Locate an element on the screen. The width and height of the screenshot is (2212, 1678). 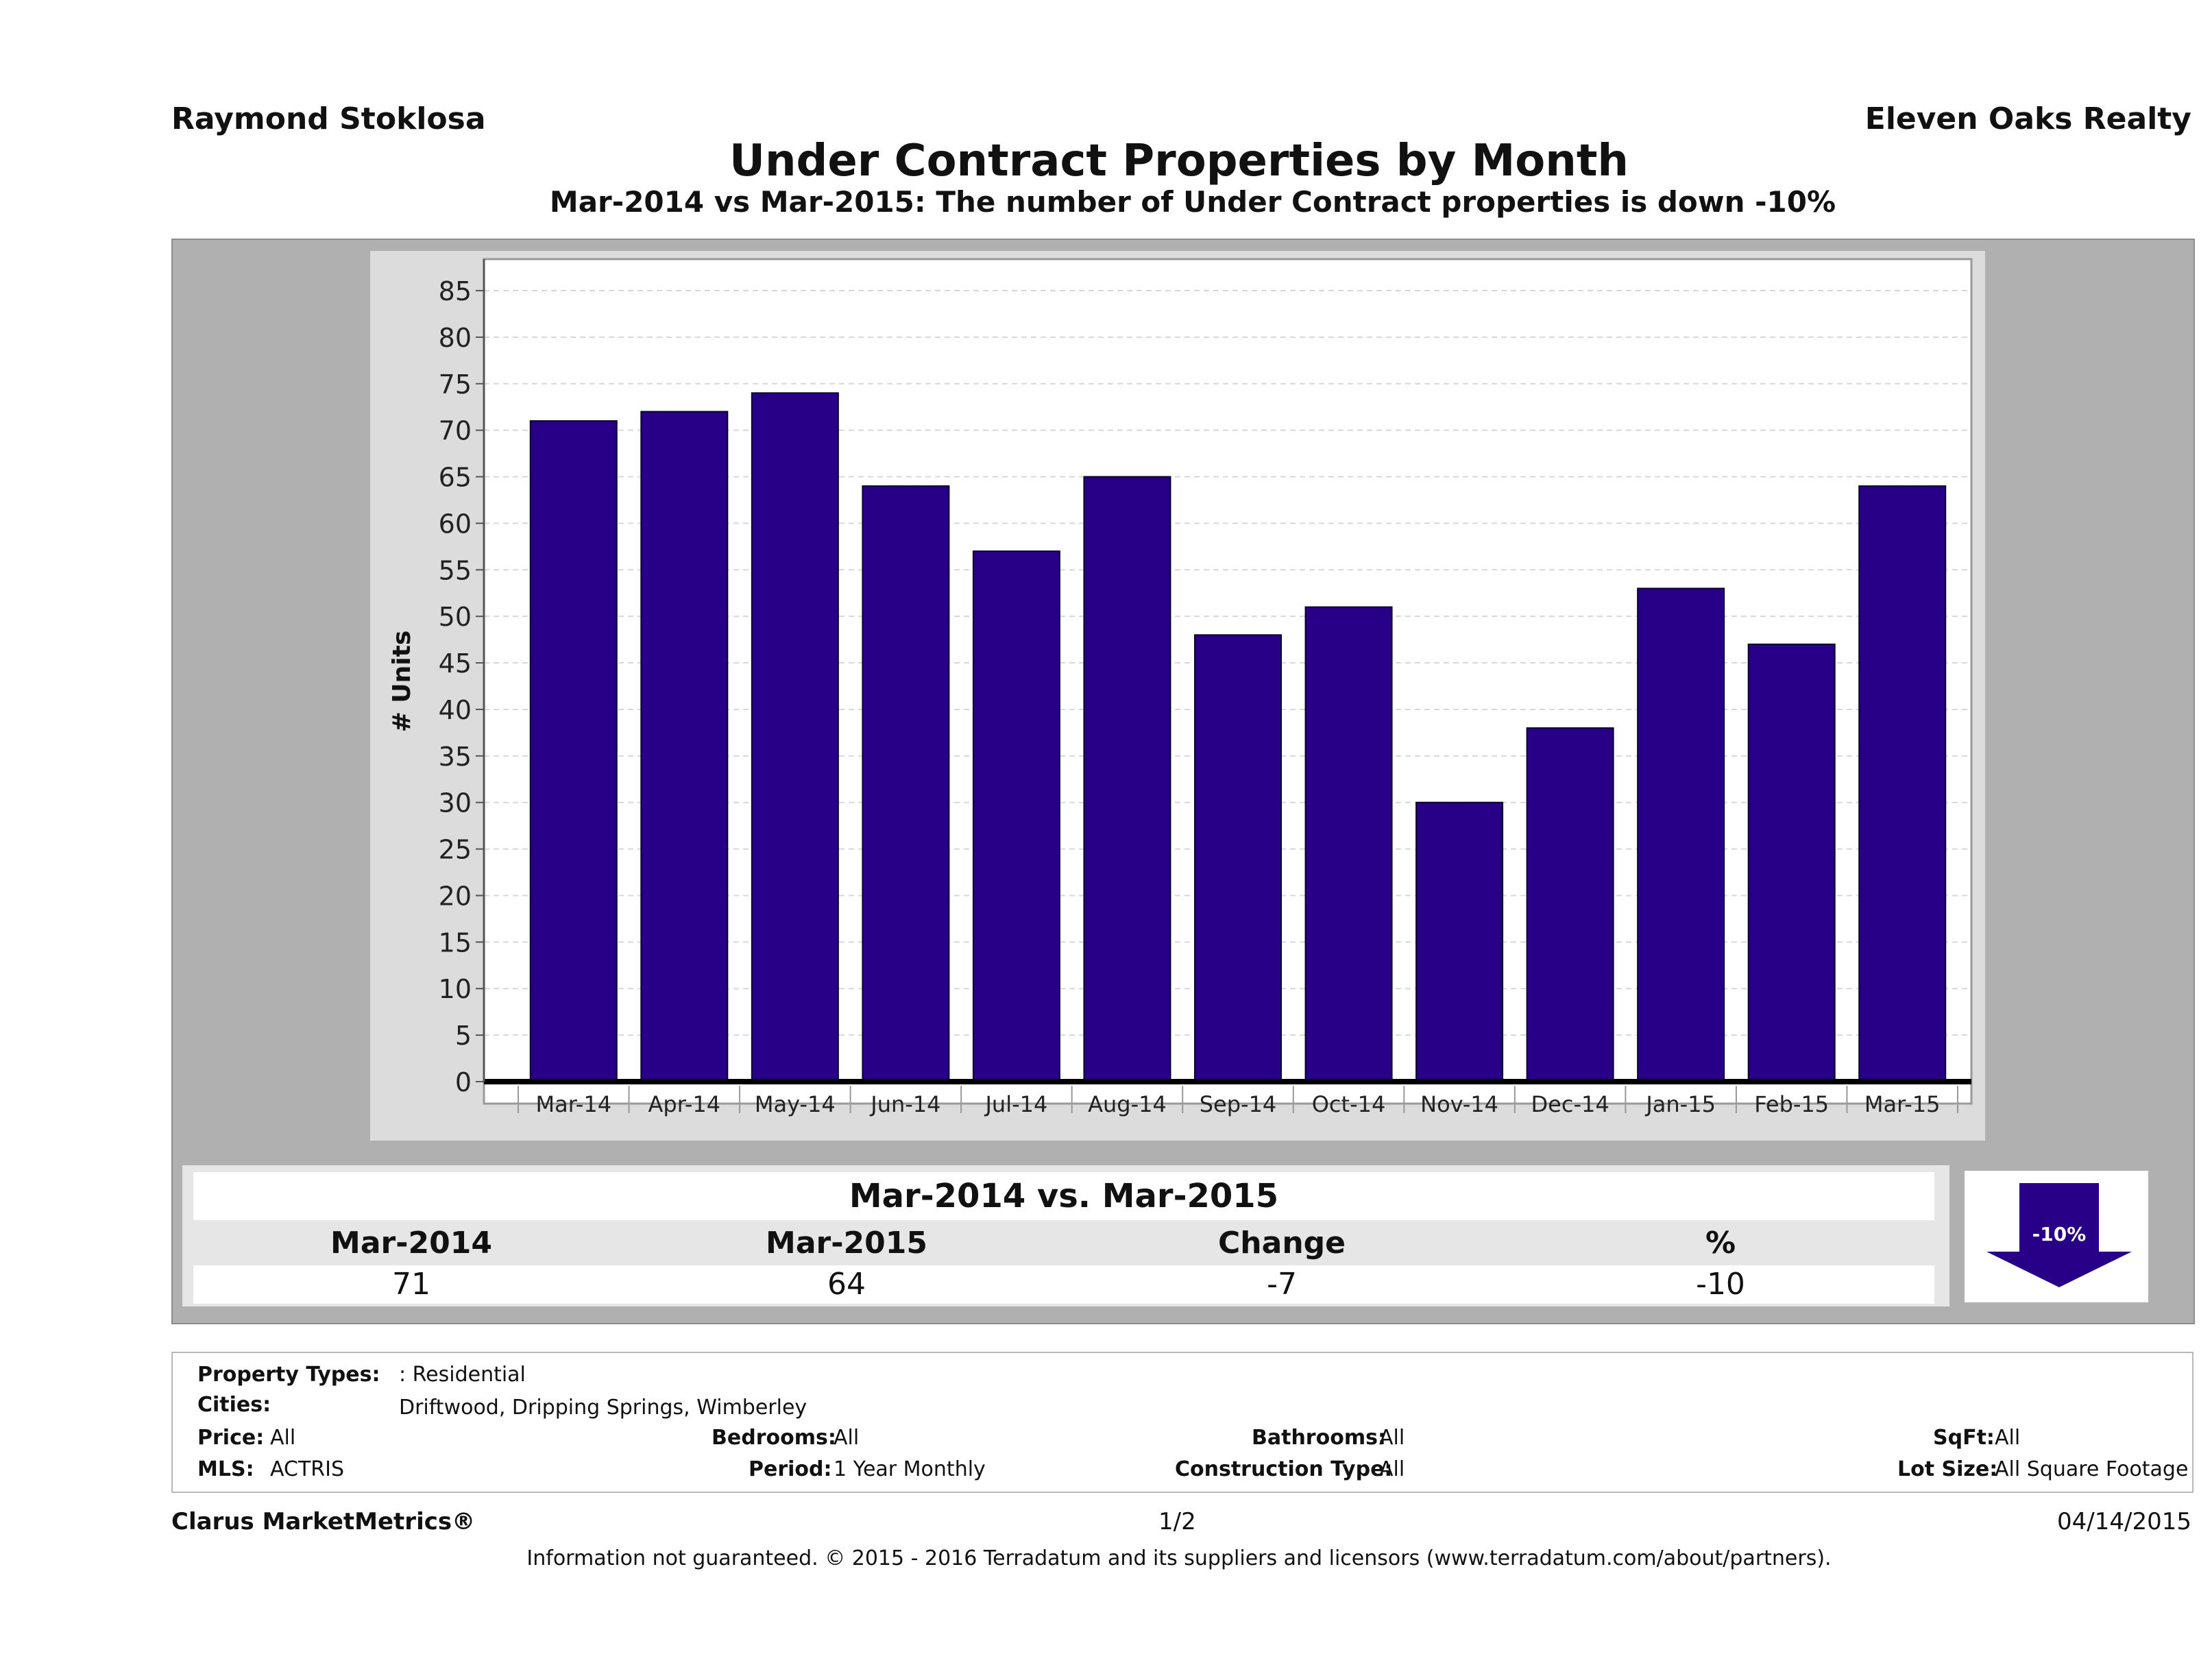
summary-header-mar-2014: Mar-2014 is located at coordinates (411, 1243).